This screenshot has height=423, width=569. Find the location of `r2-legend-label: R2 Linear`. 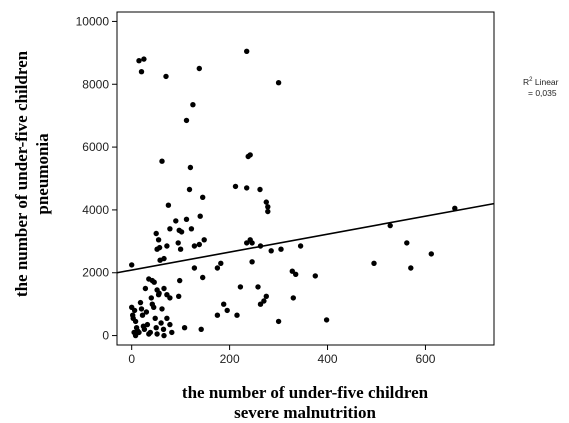

r2-legend-label: R2 Linear is located at coordinates (541, 82).